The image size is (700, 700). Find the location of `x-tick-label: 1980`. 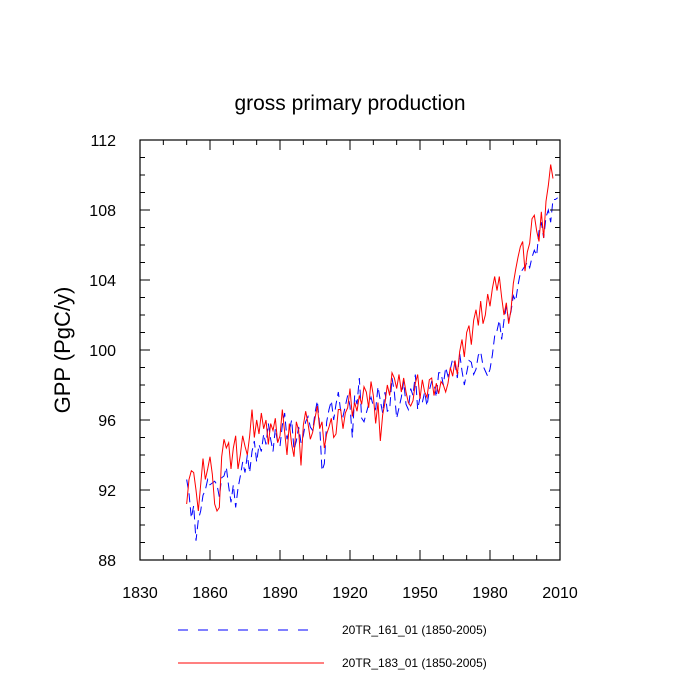

x-tick-label: 1980 is located at coordinates (490, 593).